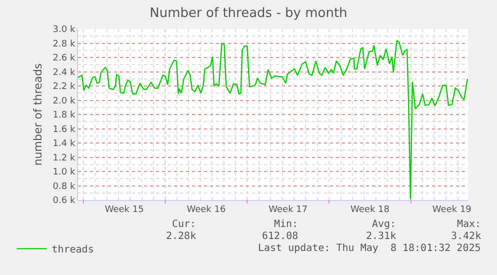 The width and height of the screenshot is (497, 275). I want to click on x-tick-label: Week 15, so click(124, 209).